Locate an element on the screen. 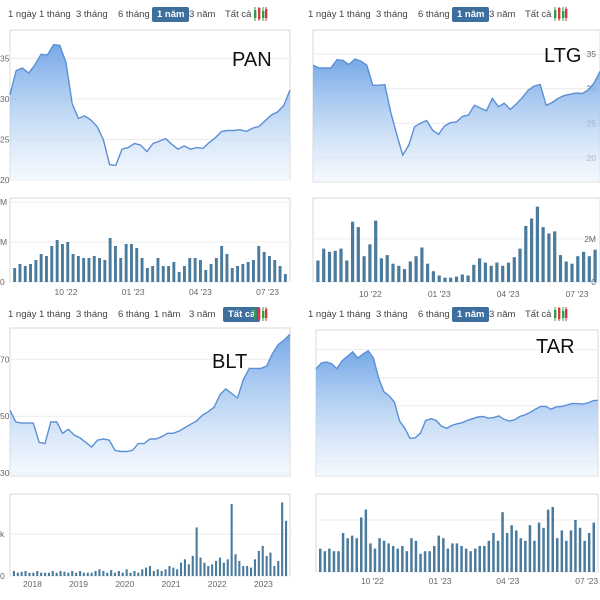  price-tick-label: 35 is located at coordinates (592, 54).